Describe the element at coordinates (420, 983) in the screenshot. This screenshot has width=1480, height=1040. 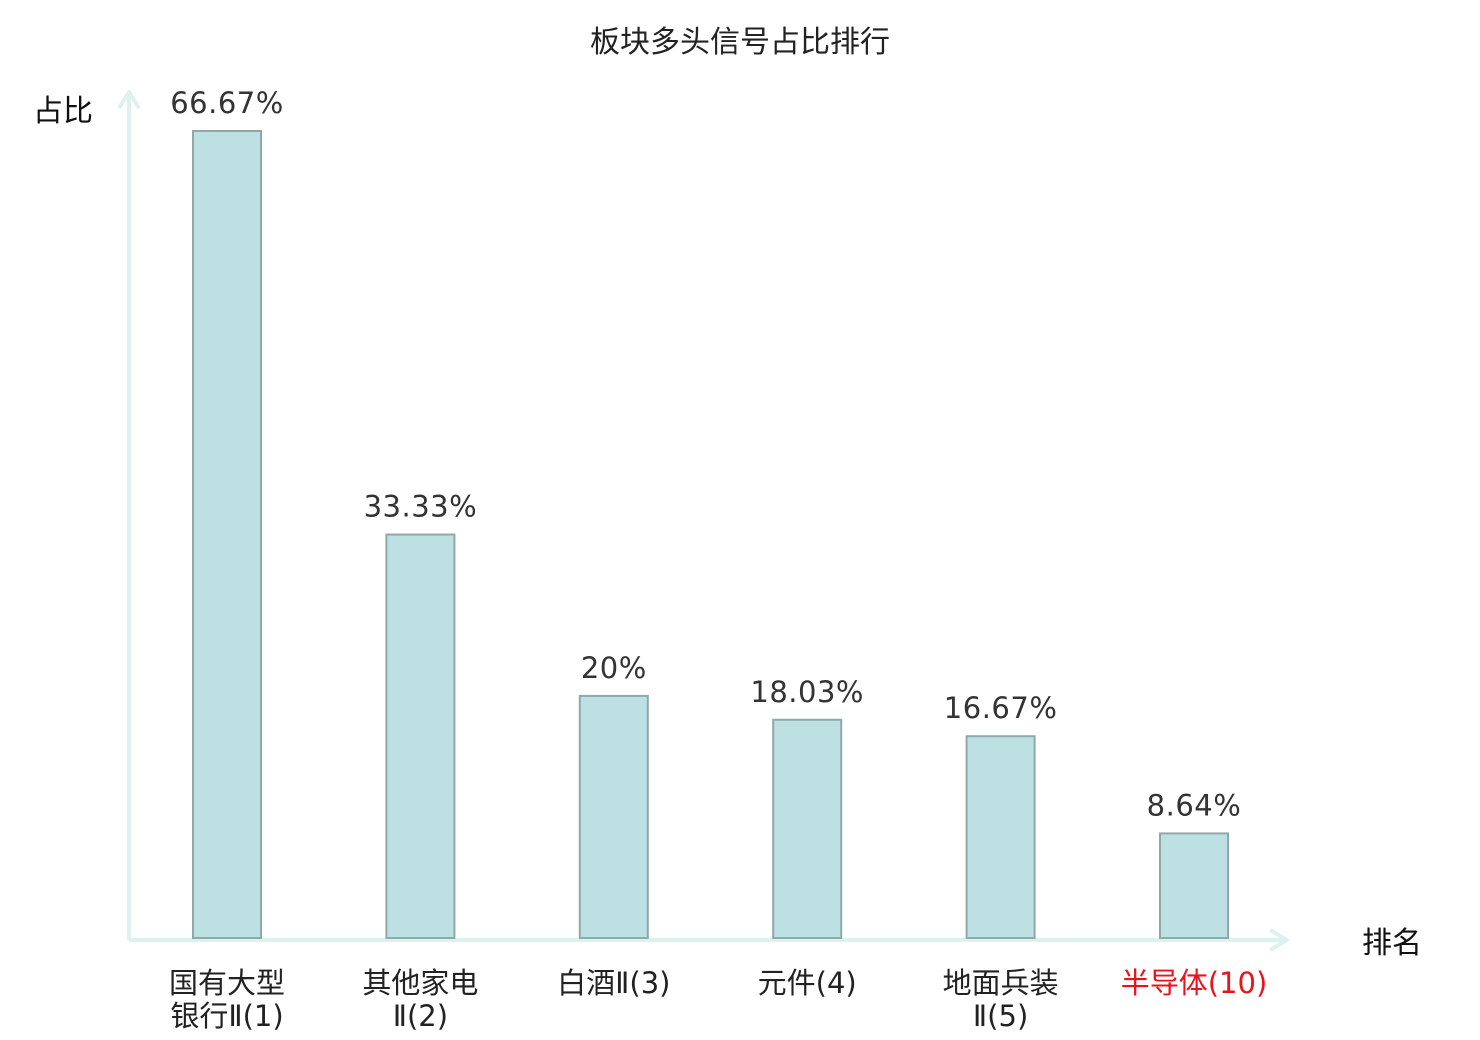
I see `x-tick-label: 其他家电` at that location.